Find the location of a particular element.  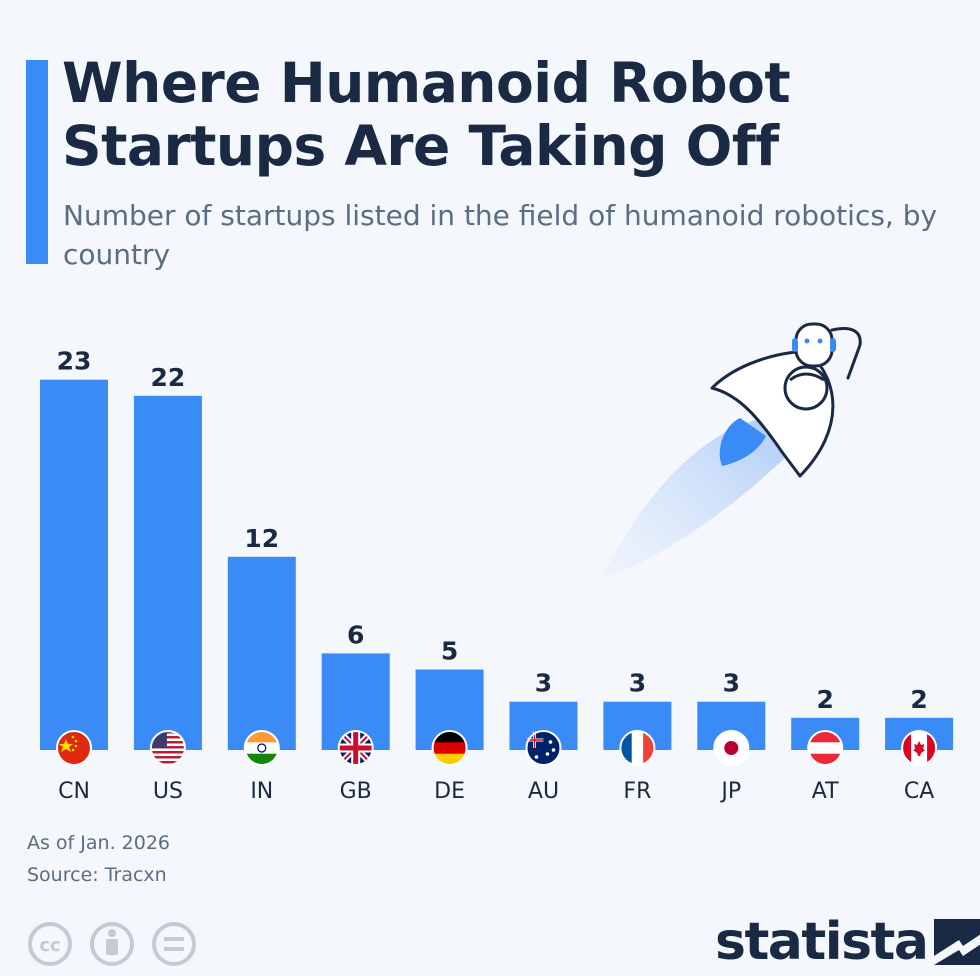

statista-logo: statista is located at coordinates (847, 942).